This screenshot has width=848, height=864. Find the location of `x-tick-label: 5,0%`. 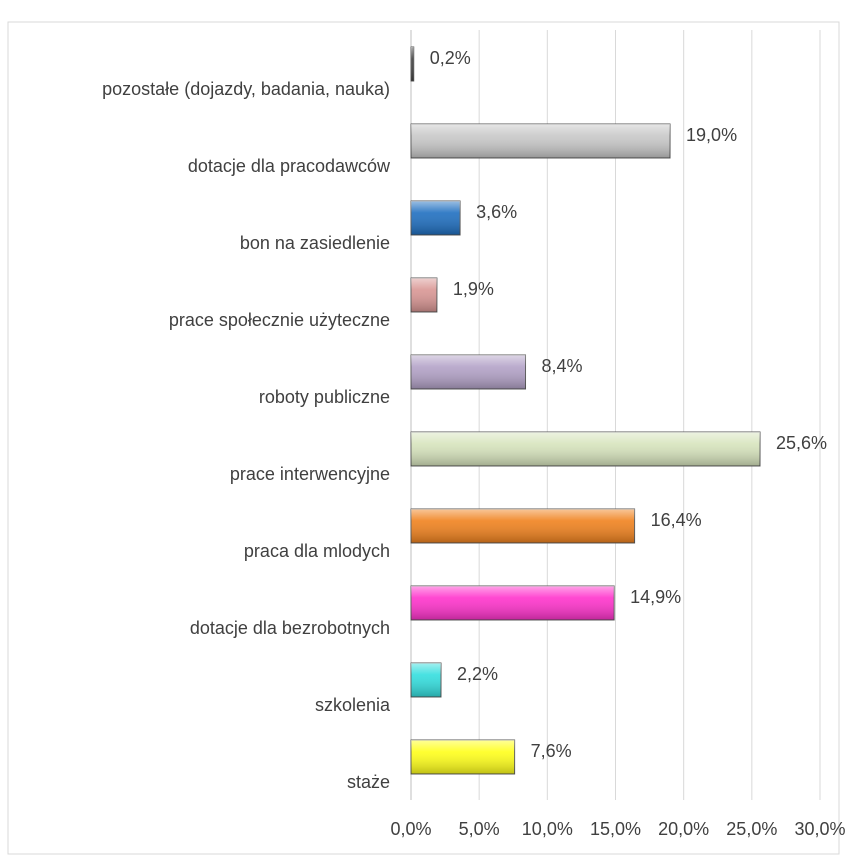

x-tick-label: 5,0% is located at coordinates (479, 829).